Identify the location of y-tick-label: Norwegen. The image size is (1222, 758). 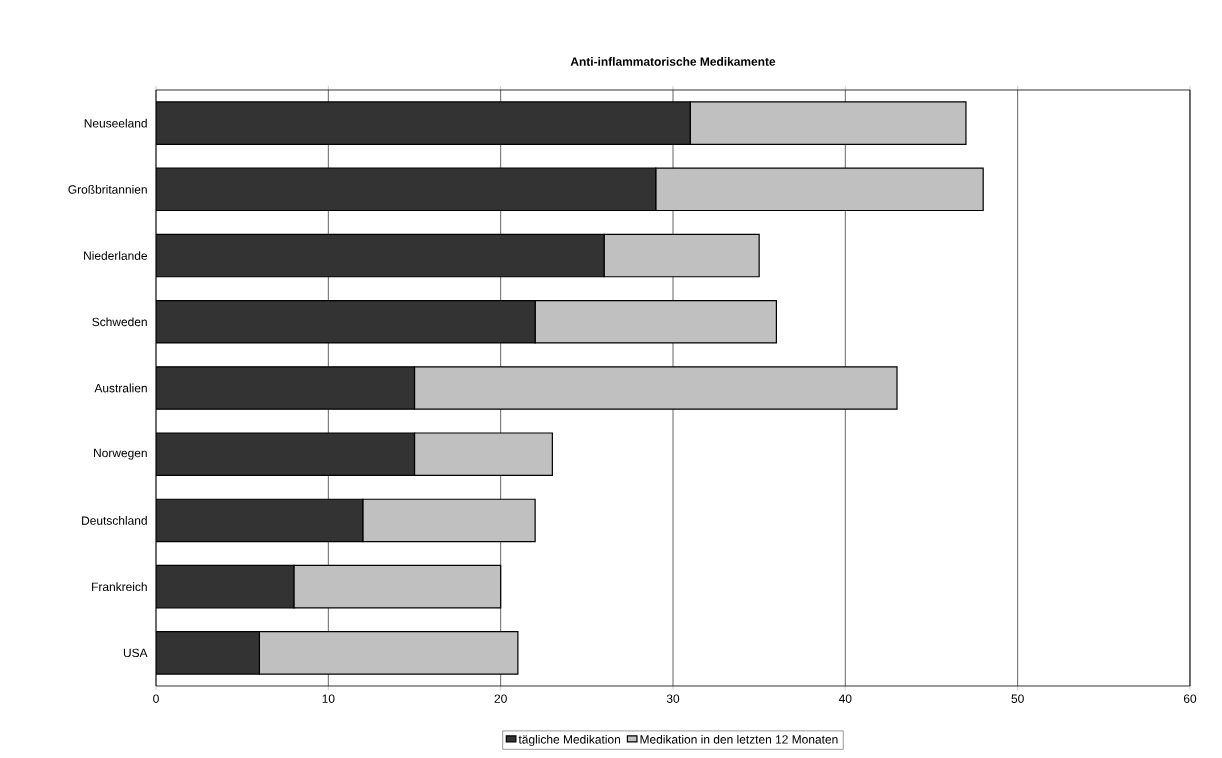
(120, 454).